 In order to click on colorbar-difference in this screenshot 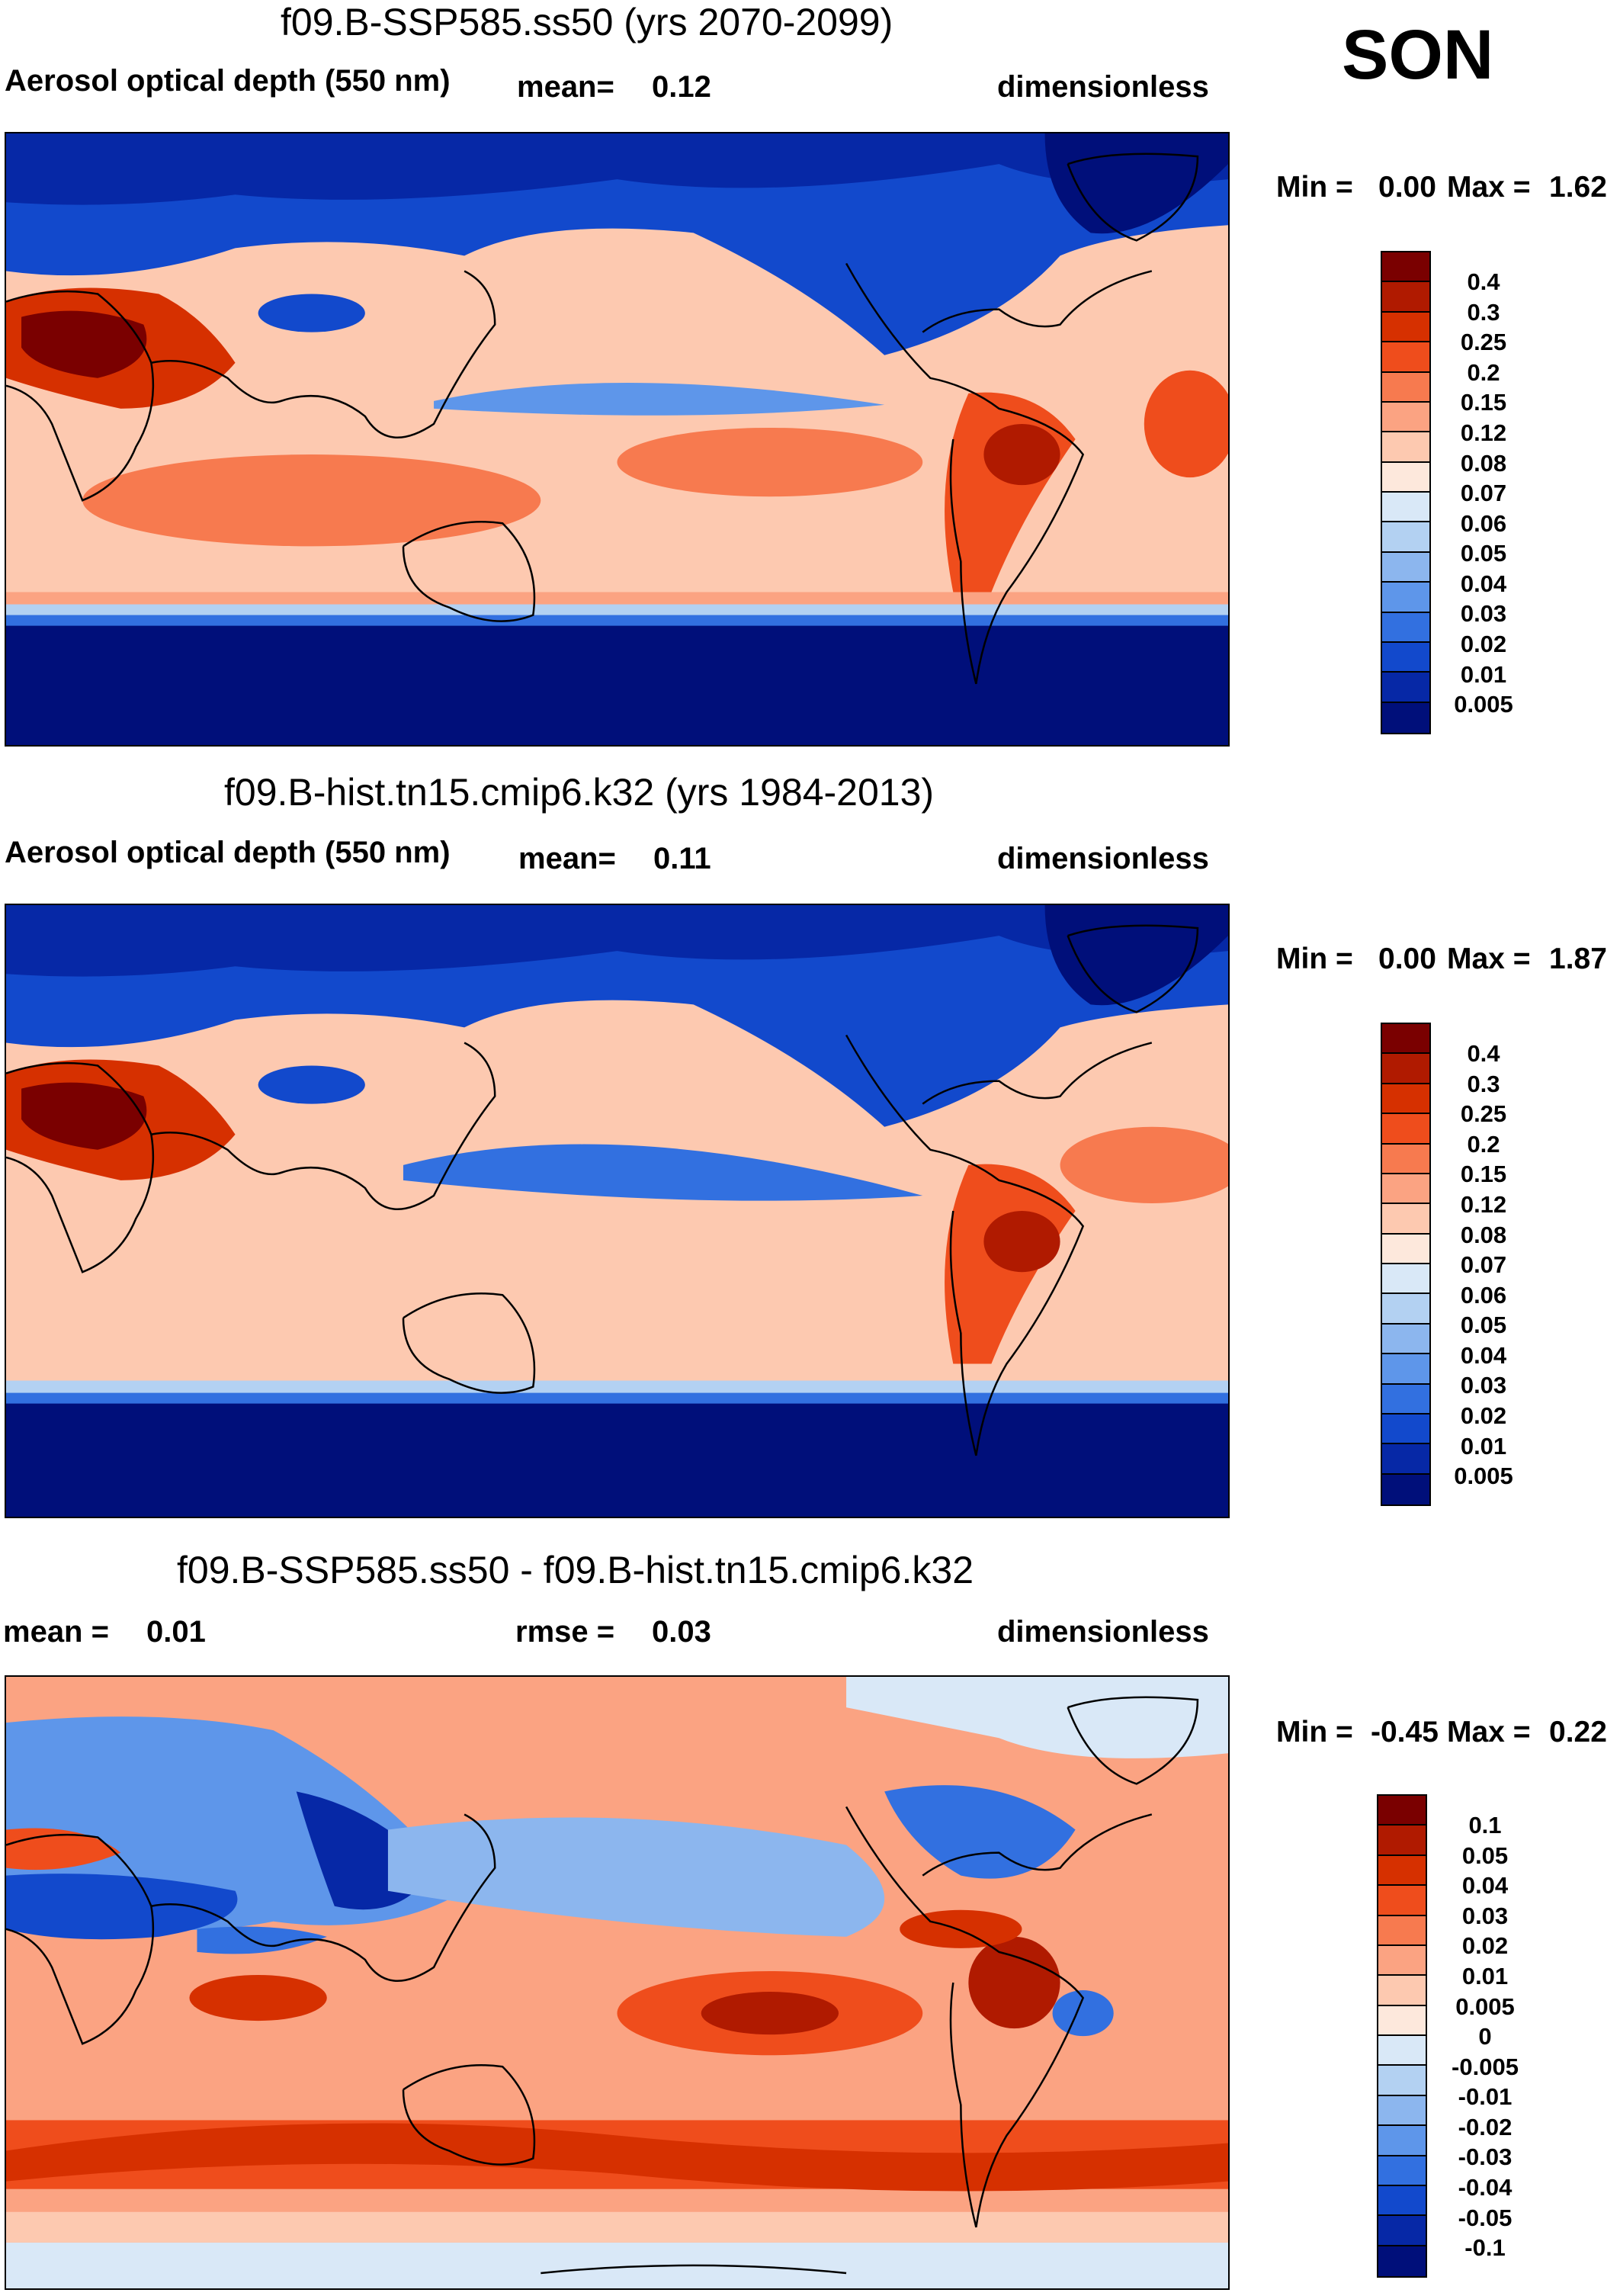, I will do `click(1402, 2036)`.